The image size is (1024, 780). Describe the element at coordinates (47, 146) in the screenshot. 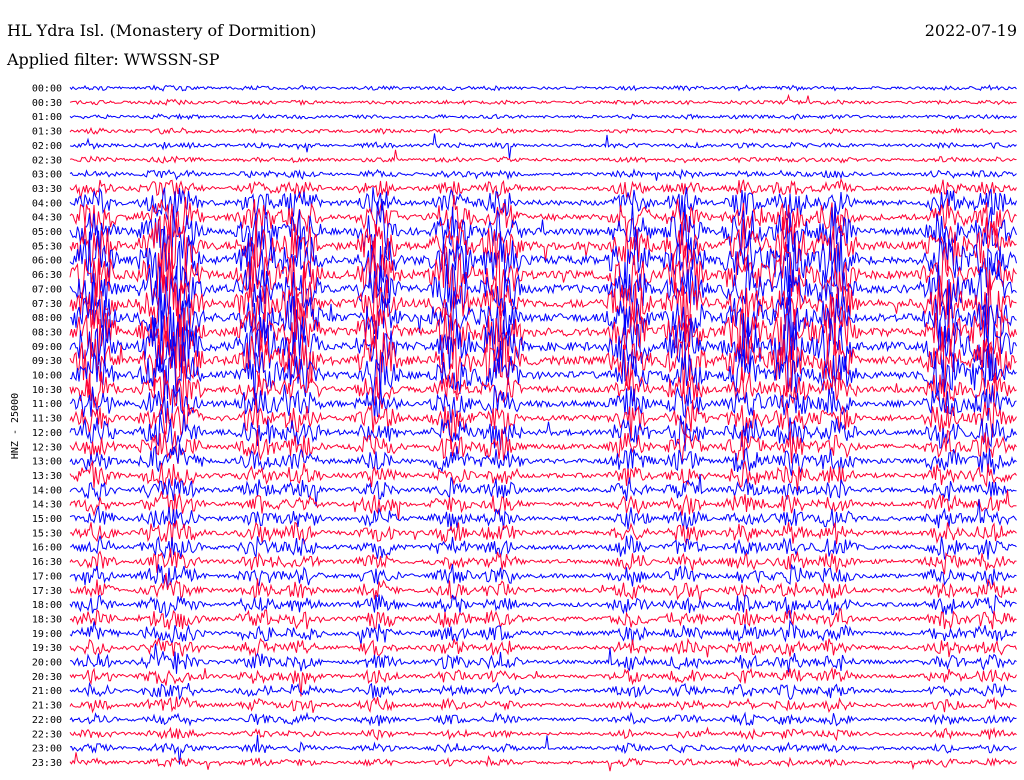

I see `time-tick-label: 02:00` at that location.